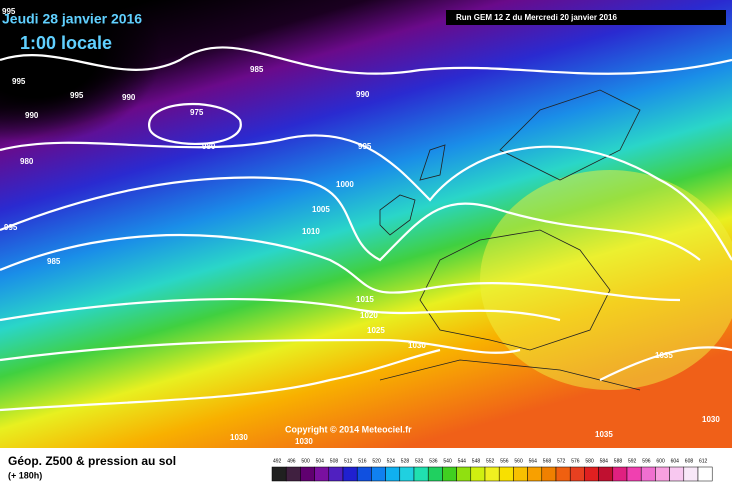 Image resolution: width=732 pixels, height=488 pixels. I want to click on copyright: Copyright © 2014 Meteociel.fr, so click(348, 429).